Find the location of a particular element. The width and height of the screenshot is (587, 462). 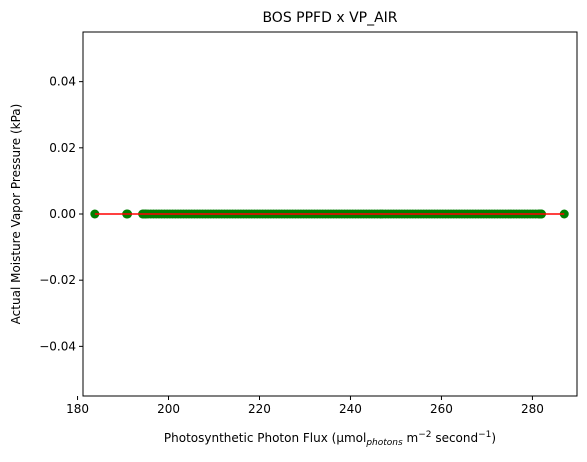

y-tick-label: −0.02 is located at coordinates (57, 280).